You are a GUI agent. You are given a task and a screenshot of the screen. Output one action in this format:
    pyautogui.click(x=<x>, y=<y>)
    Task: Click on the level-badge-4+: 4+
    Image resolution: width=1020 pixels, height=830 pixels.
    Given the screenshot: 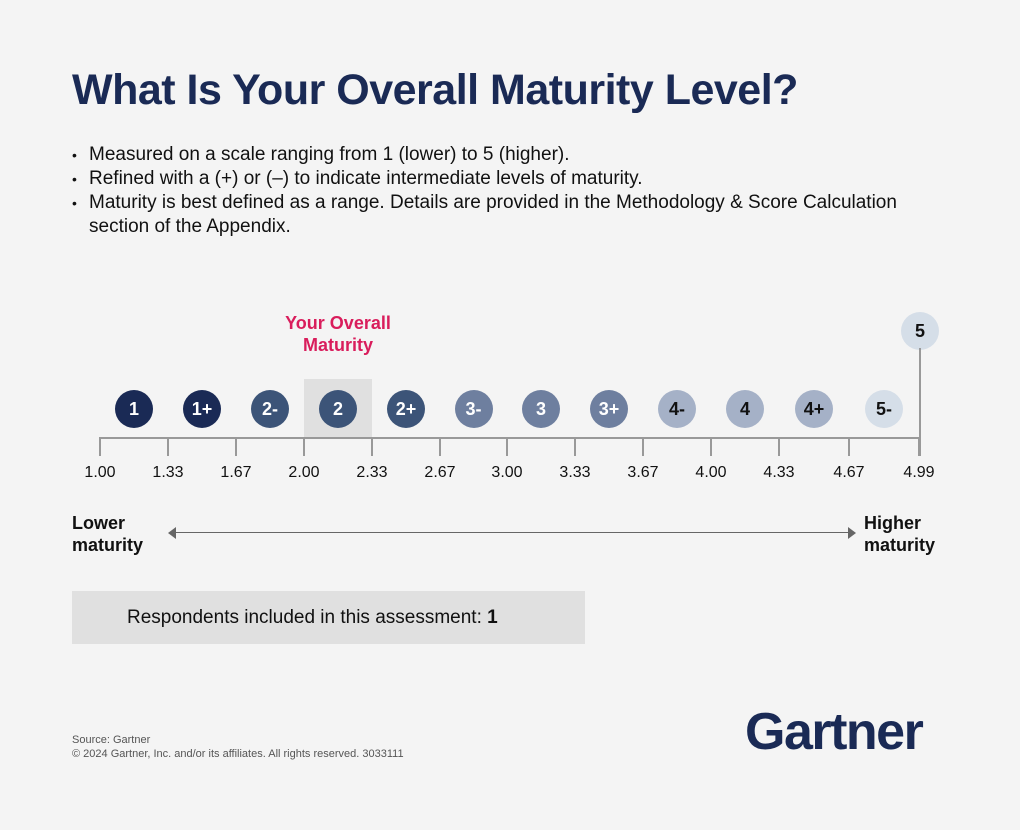 What is the action you would take?
    pyautogui.click(x=814, y=409)
    